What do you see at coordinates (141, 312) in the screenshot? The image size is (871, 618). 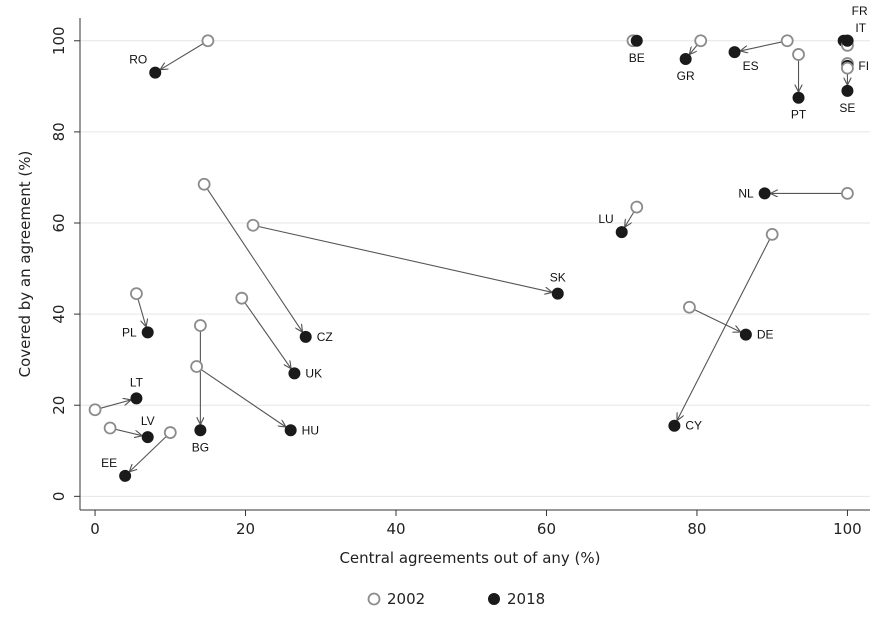 I see `arrow-pl` at bounding box center [141, 312].